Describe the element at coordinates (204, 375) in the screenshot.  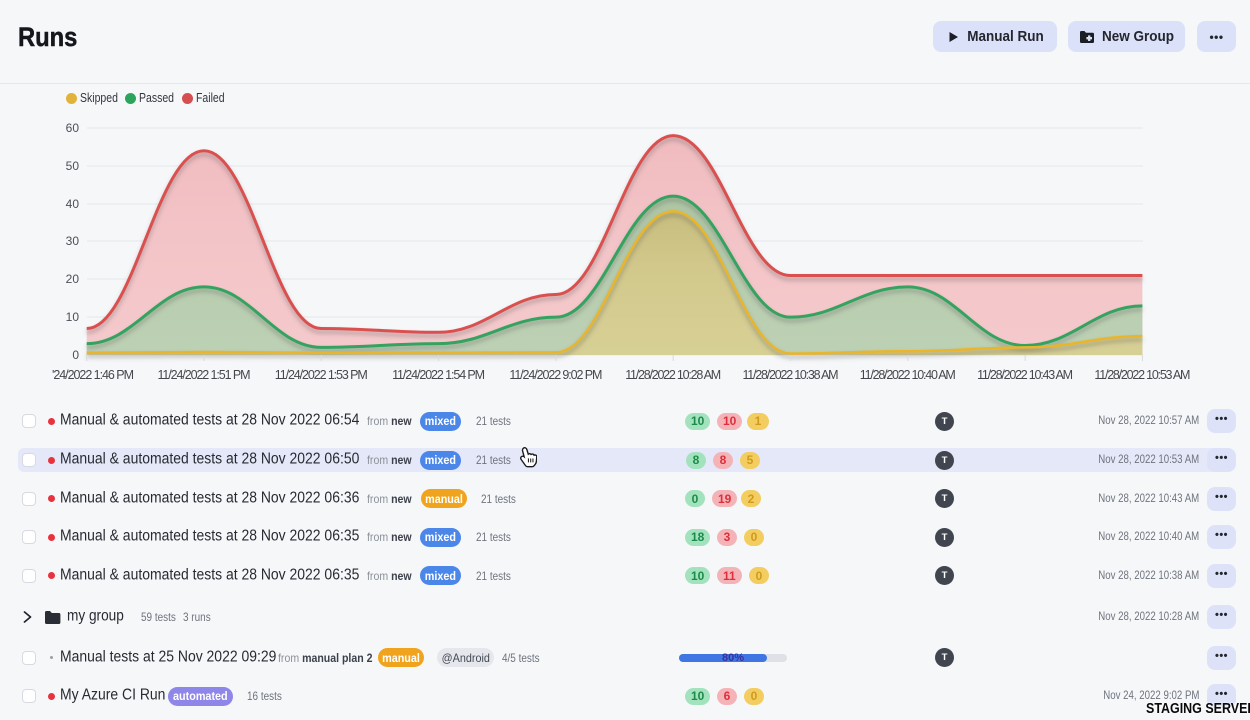
I see `svg-text: 11/24/2022 1:51 PM` at that location.